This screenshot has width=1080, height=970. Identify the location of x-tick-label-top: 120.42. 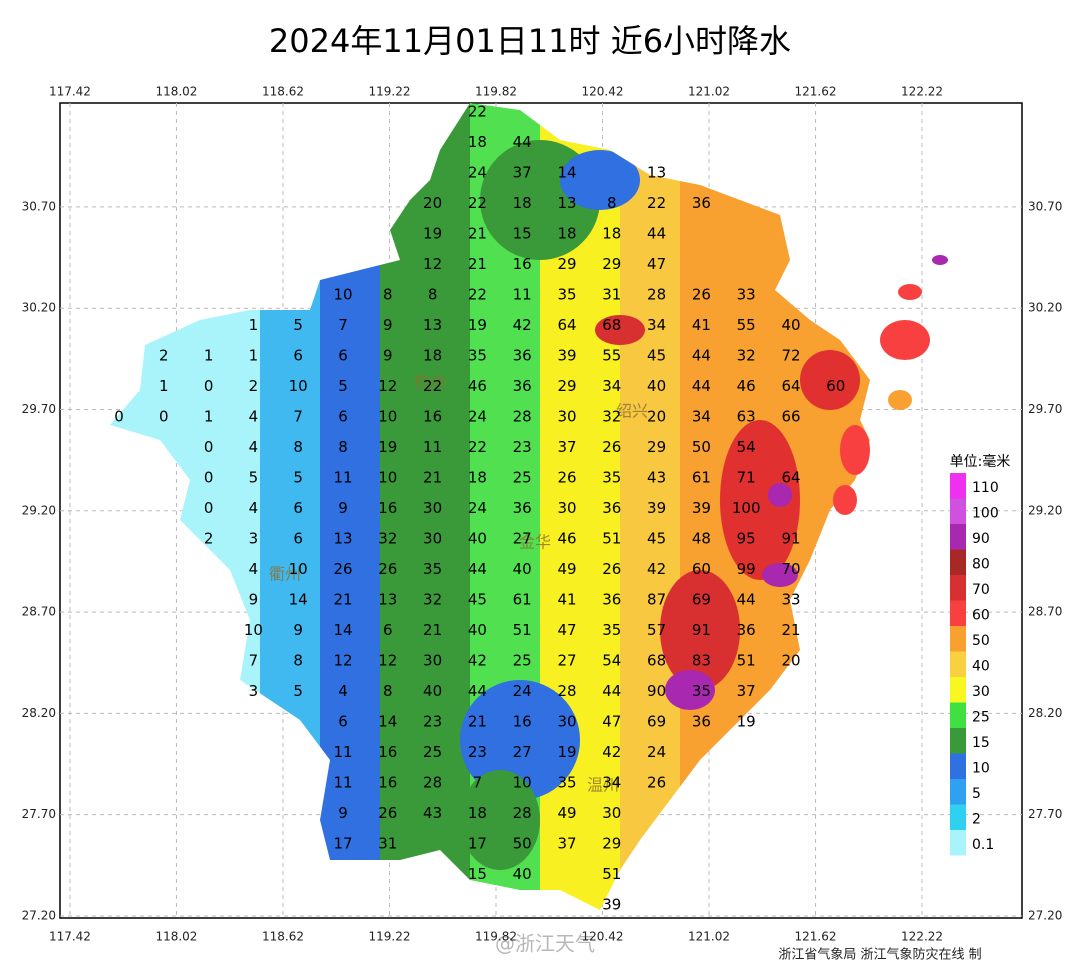
(603, 92).